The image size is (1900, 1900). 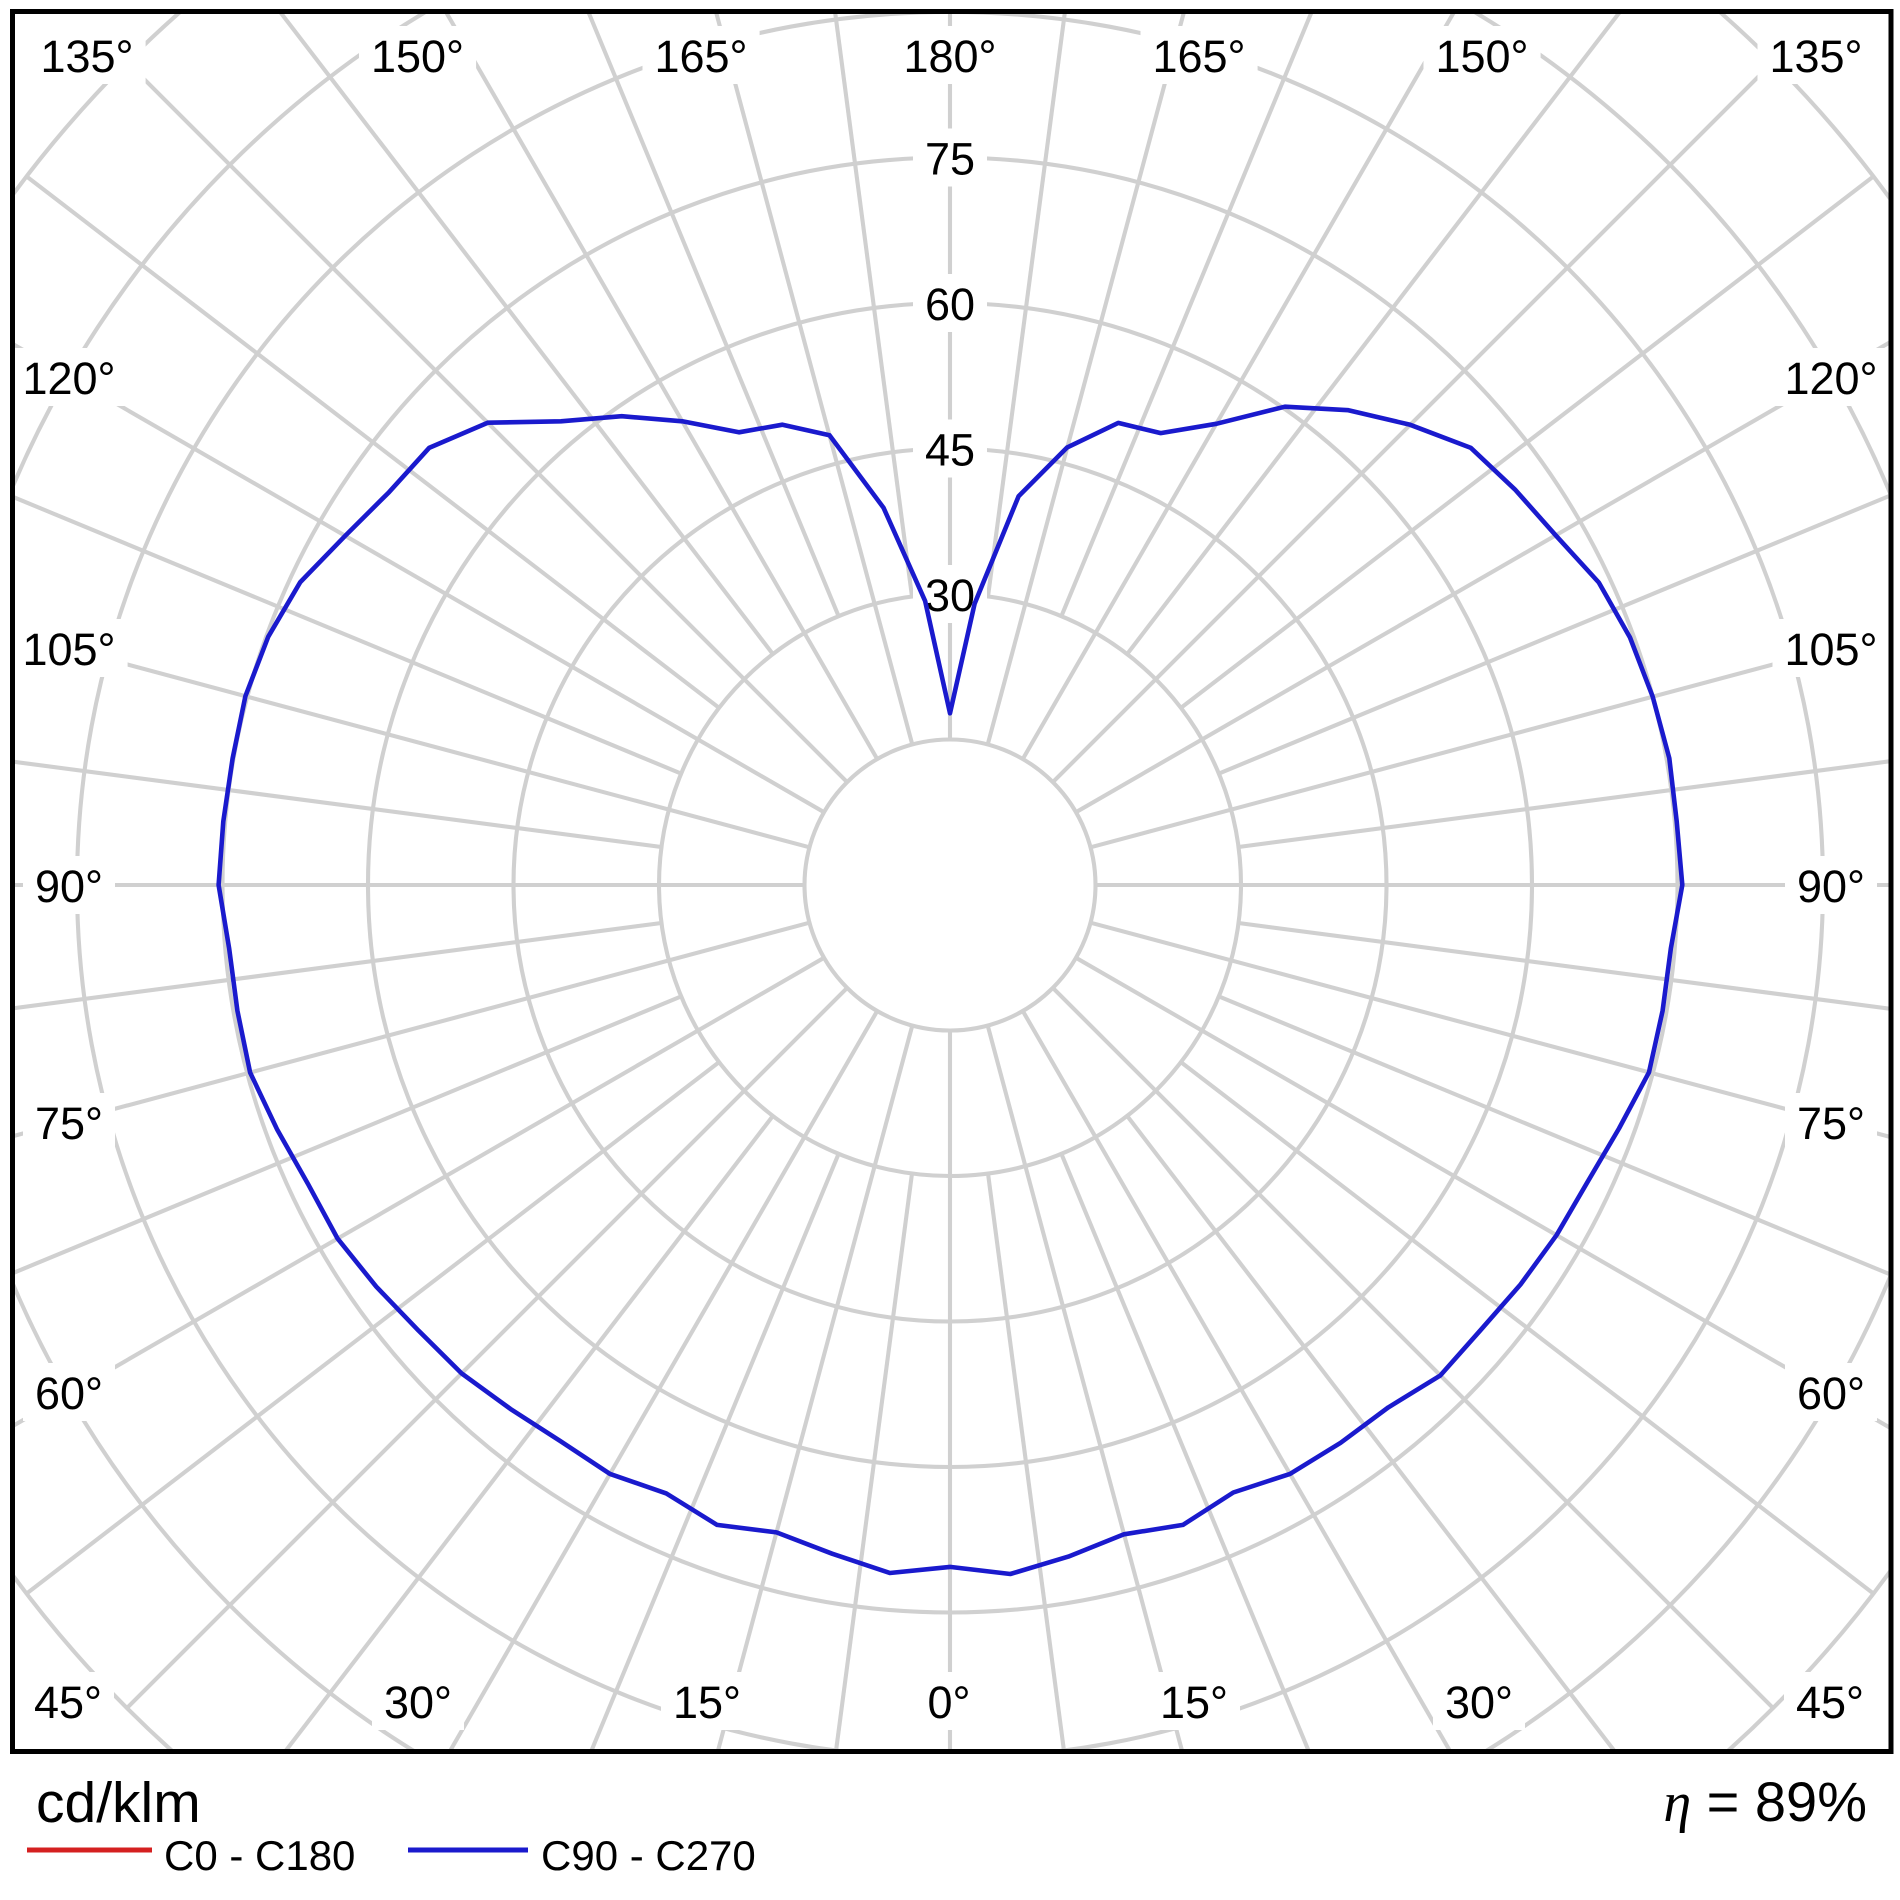 What do you see at coordinates (950, 450) in the screenshot?
I see `svg-text: 45` at bounding box center [950, 450].